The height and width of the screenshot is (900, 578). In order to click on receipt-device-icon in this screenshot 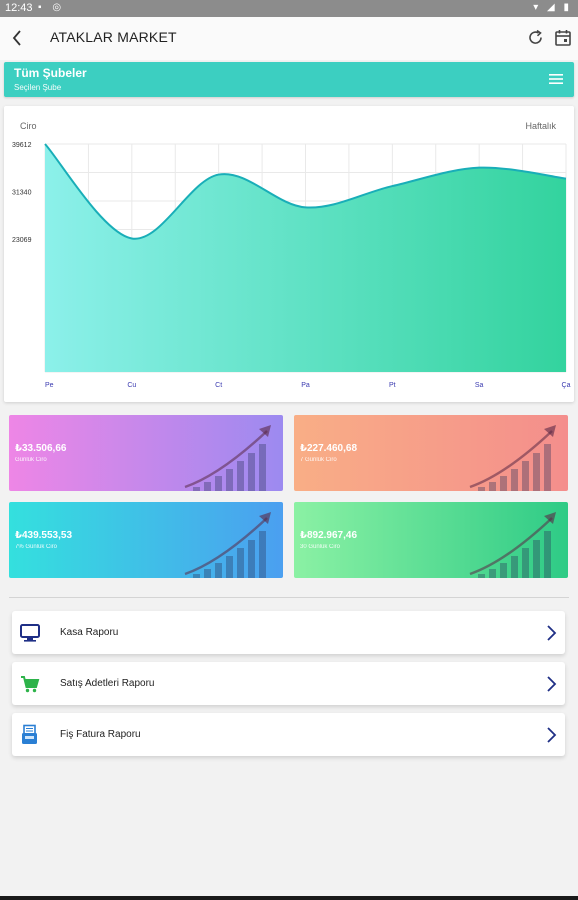, I will do `click(29, 734)`.